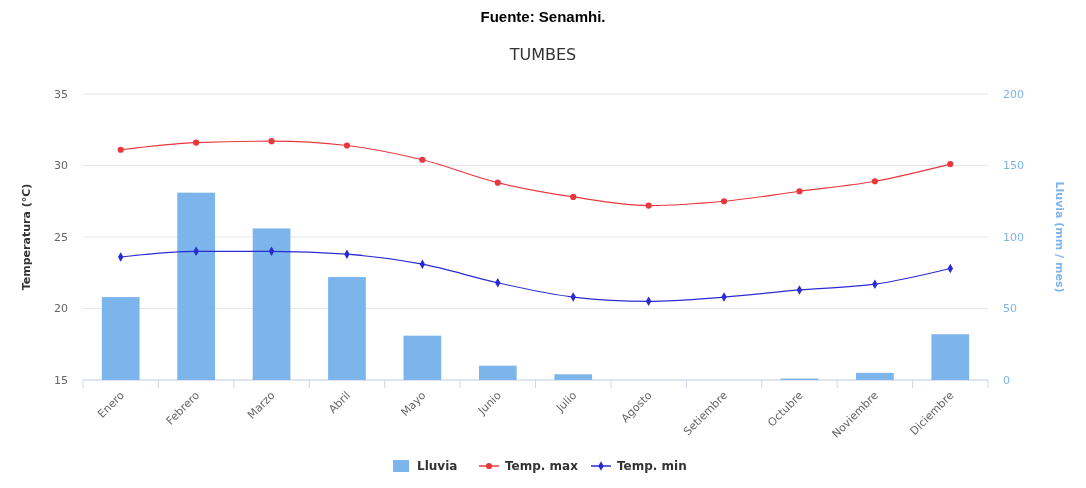  What do you see at coordinates (1006, 380) in the screenshot?
I see `y2-tick-label: 0` at bounding box center [1006, 380].